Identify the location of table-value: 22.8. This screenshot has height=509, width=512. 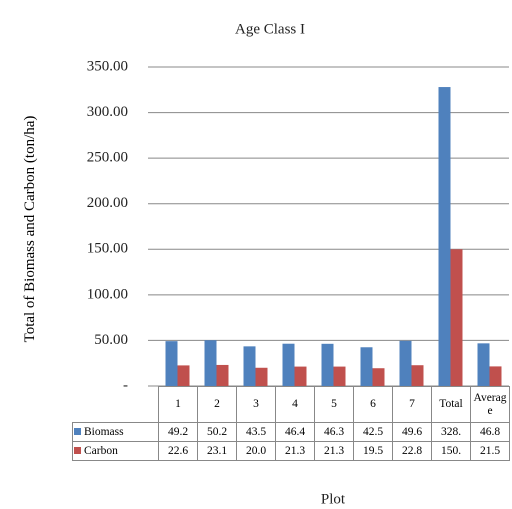
(412, 451).